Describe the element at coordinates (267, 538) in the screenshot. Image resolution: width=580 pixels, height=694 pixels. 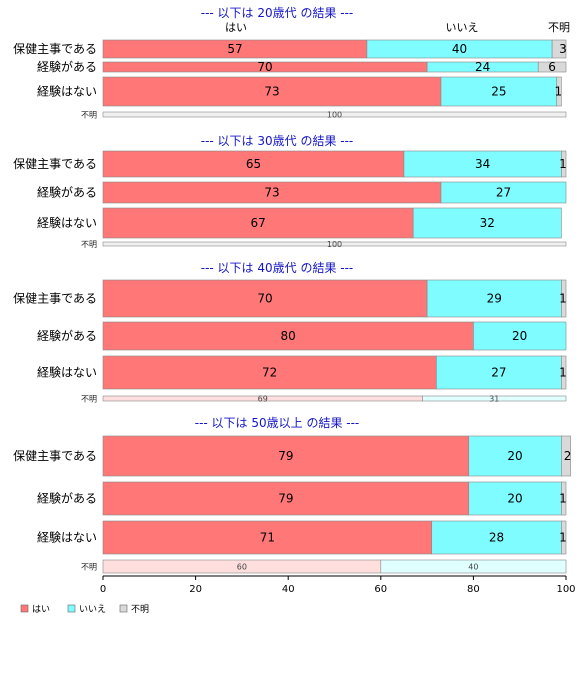
I see `data-label: 71` at that location.